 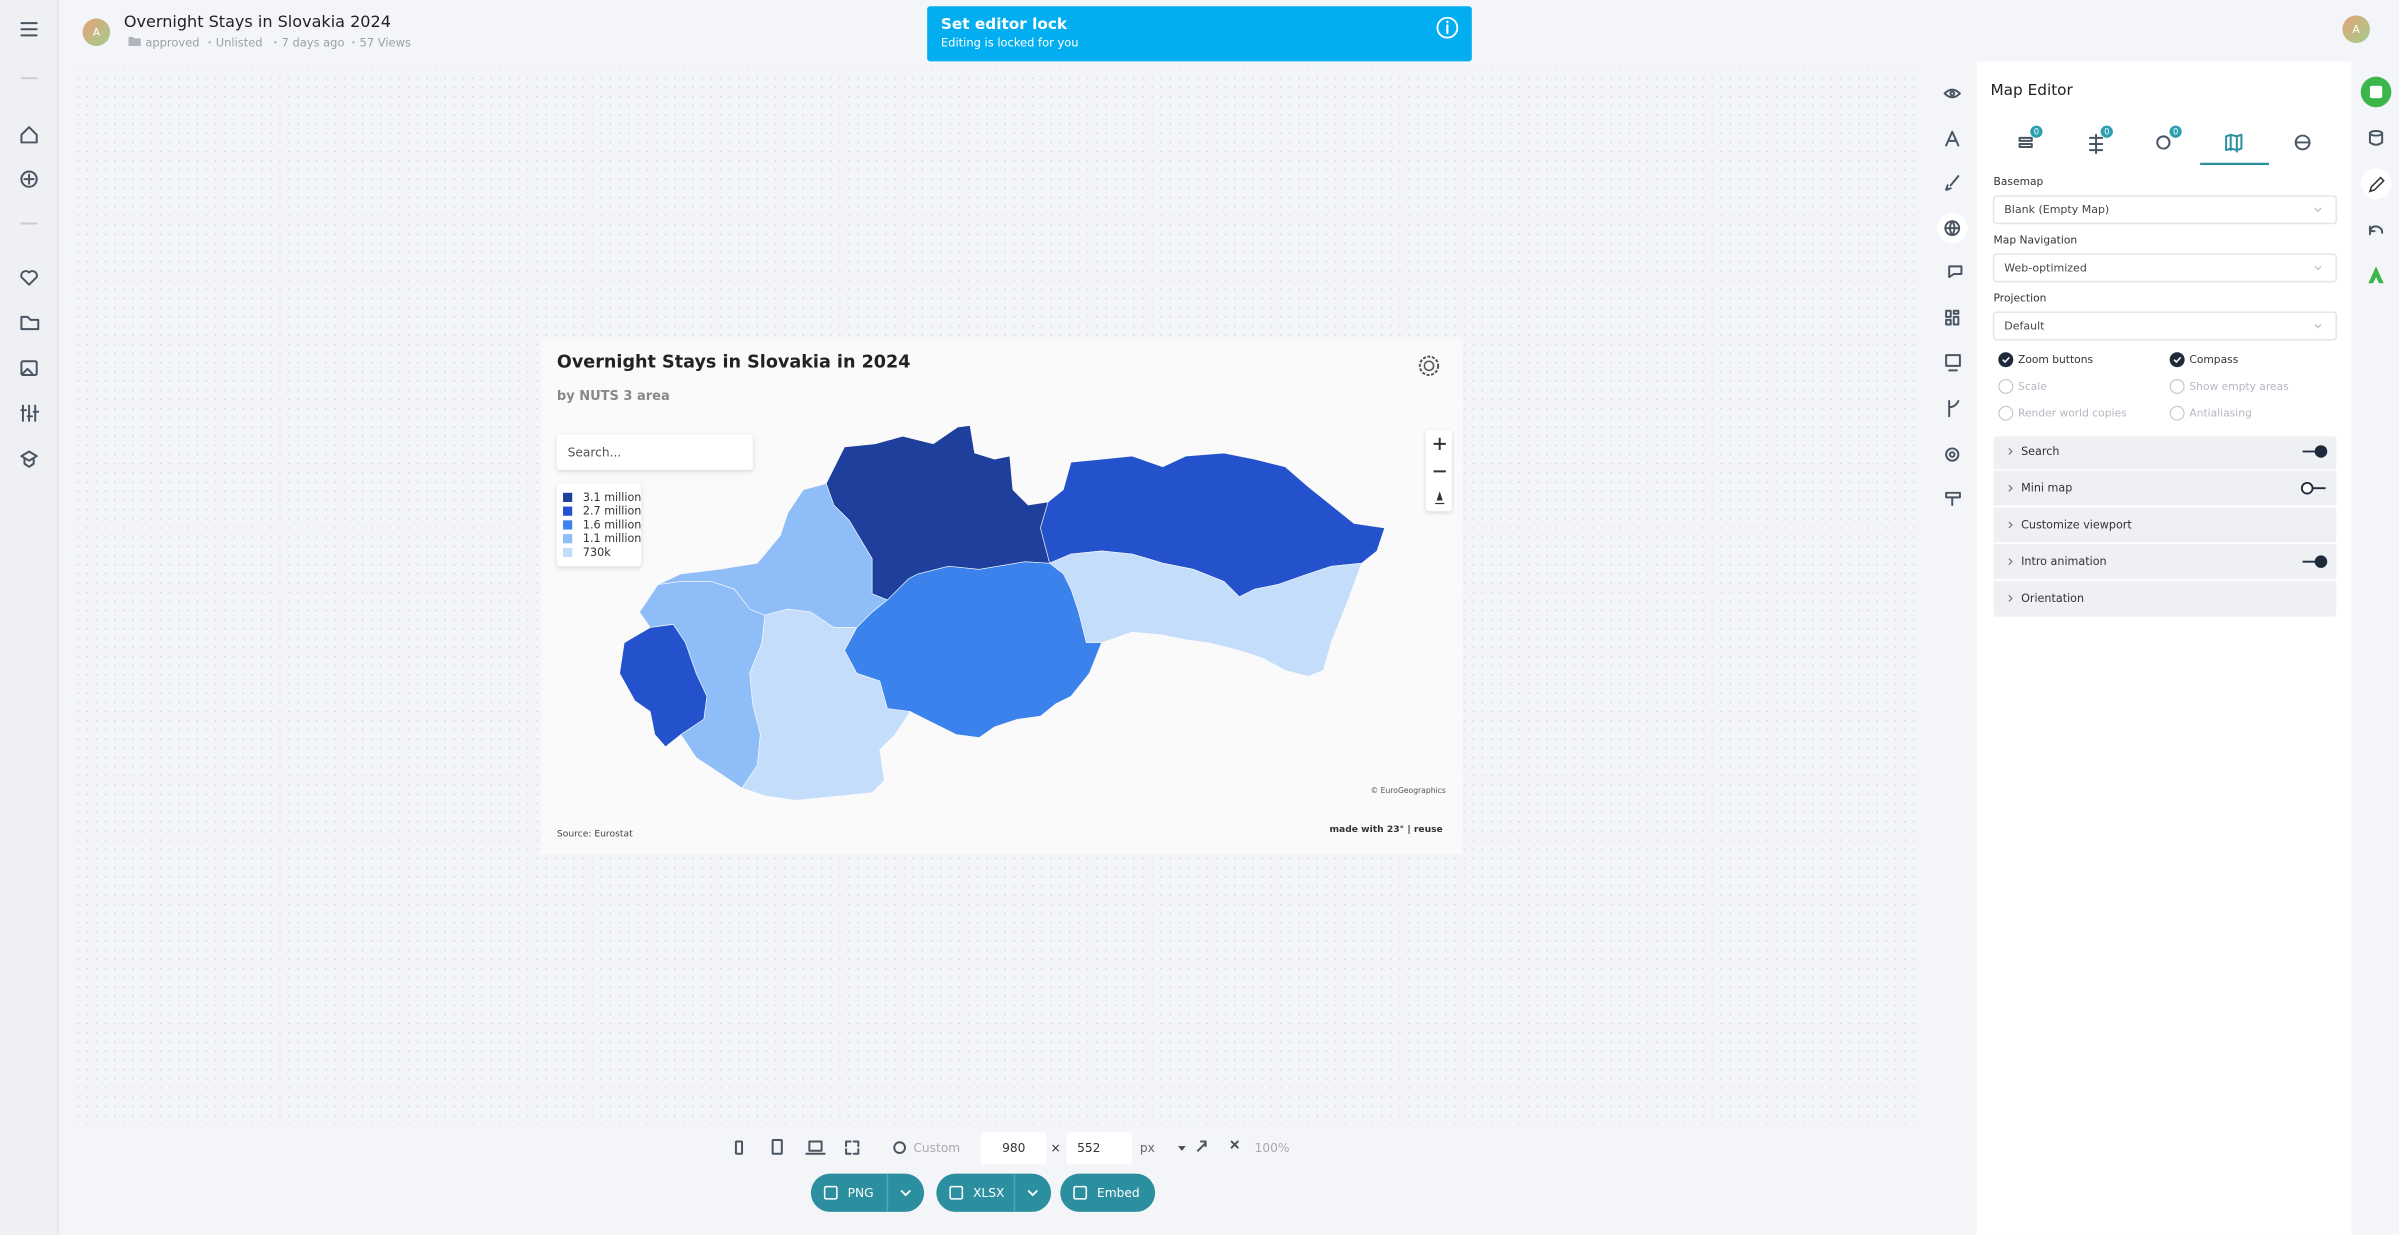 What do you see at coordinates (29, 617) in the screenshot?
I see `sidebar` at bounding box center [29, 617].